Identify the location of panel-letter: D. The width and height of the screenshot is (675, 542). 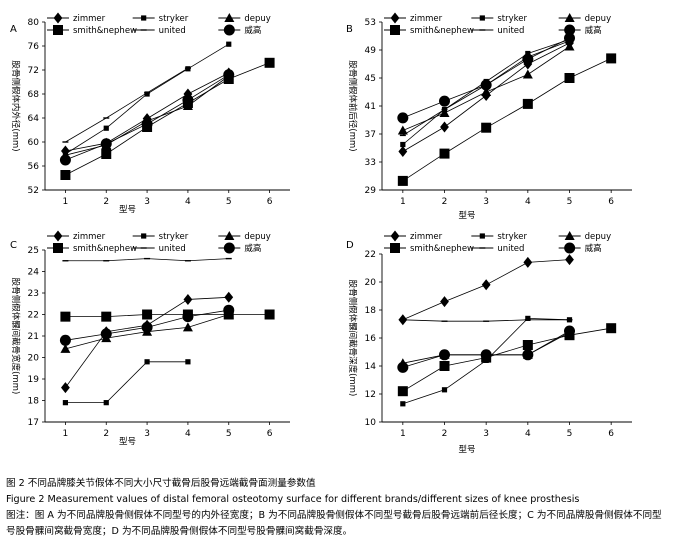
(350, 245).